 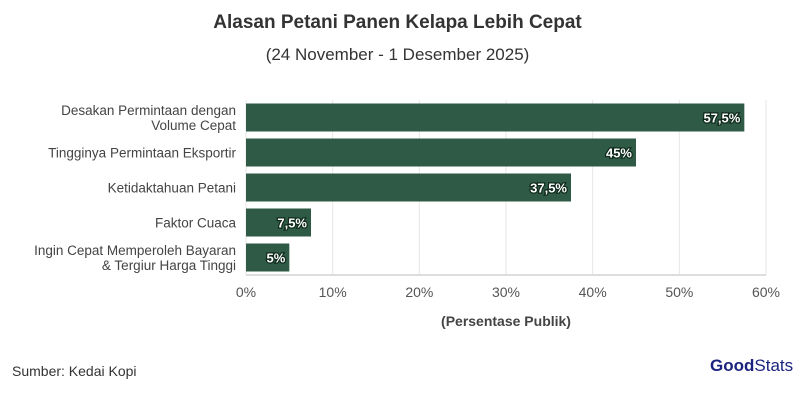 What do you see at coordinates (74, 371) in the screenshot?
I see `source-note: Sumber: Kedai Kopi` at bounding box center [74, 371].